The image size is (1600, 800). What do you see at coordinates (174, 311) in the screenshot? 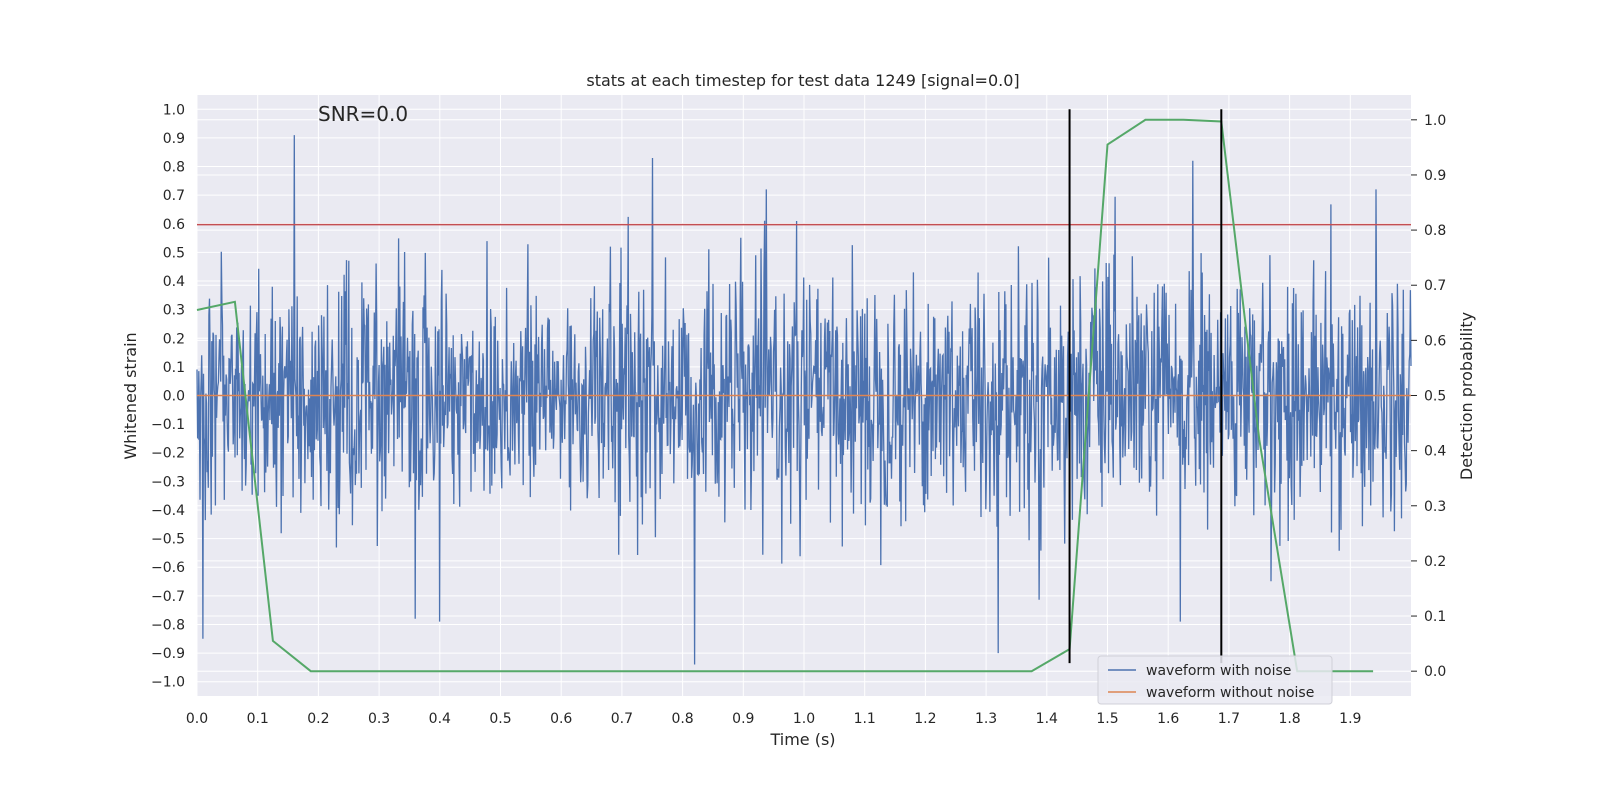
I see `y-tick-label: 0.3` at bounding box center [174, 311].